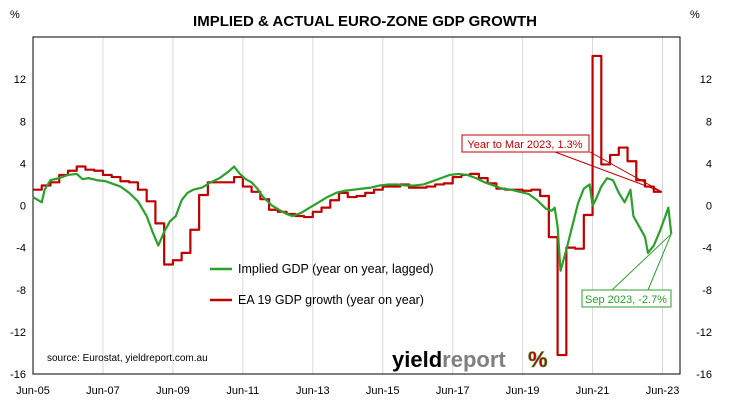 This screenshot has height=400, width=730. Describe the element at coordinates (704, 227) in the screenshot. I see `right-axis-ticks: -16 -12 -8 -4 0 4 8 12` at that location.